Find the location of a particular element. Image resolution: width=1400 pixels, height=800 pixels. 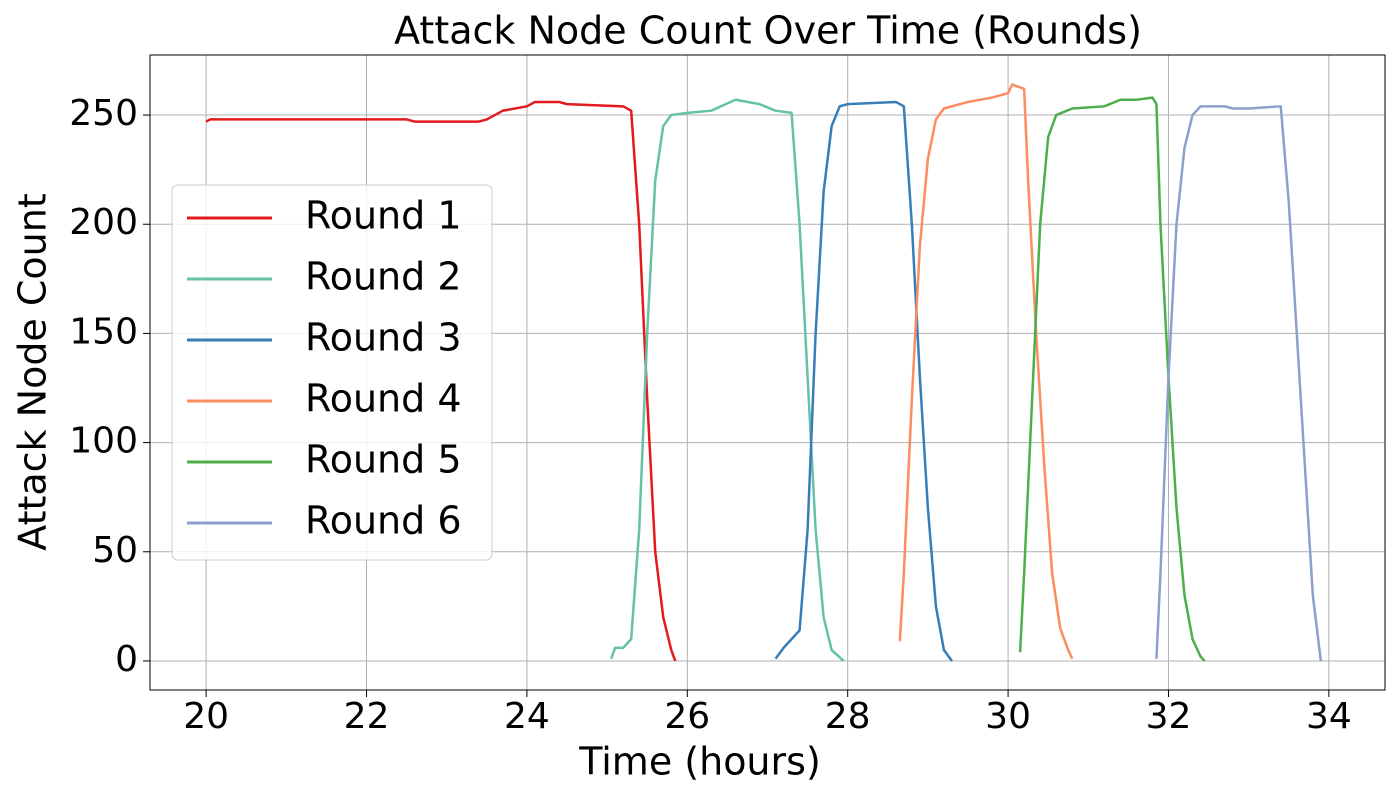

chart-title: Attack Node Count Over Time (Rounds) is located at coordinates (768, 31).